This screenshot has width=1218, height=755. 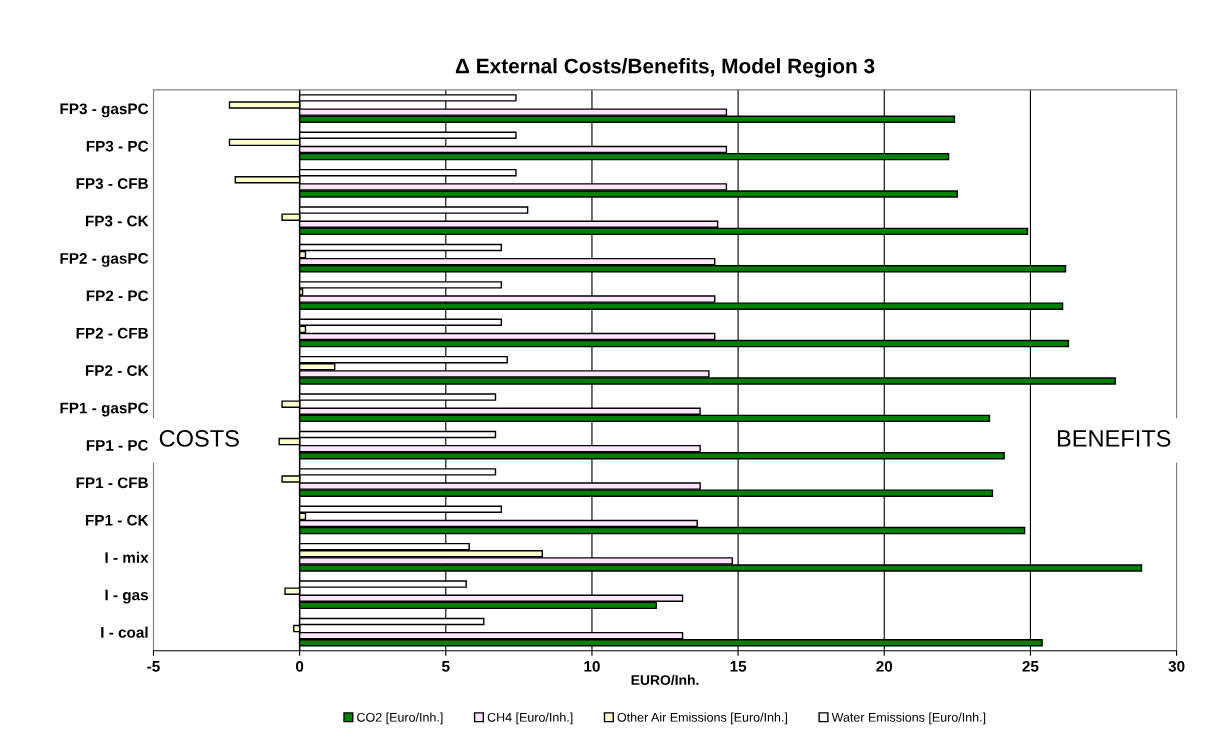 What do you see at coordinates (117, 371) in the screenshot?
I see `y-tick-label: FP2 - CK` at bounding box center [117, 371].